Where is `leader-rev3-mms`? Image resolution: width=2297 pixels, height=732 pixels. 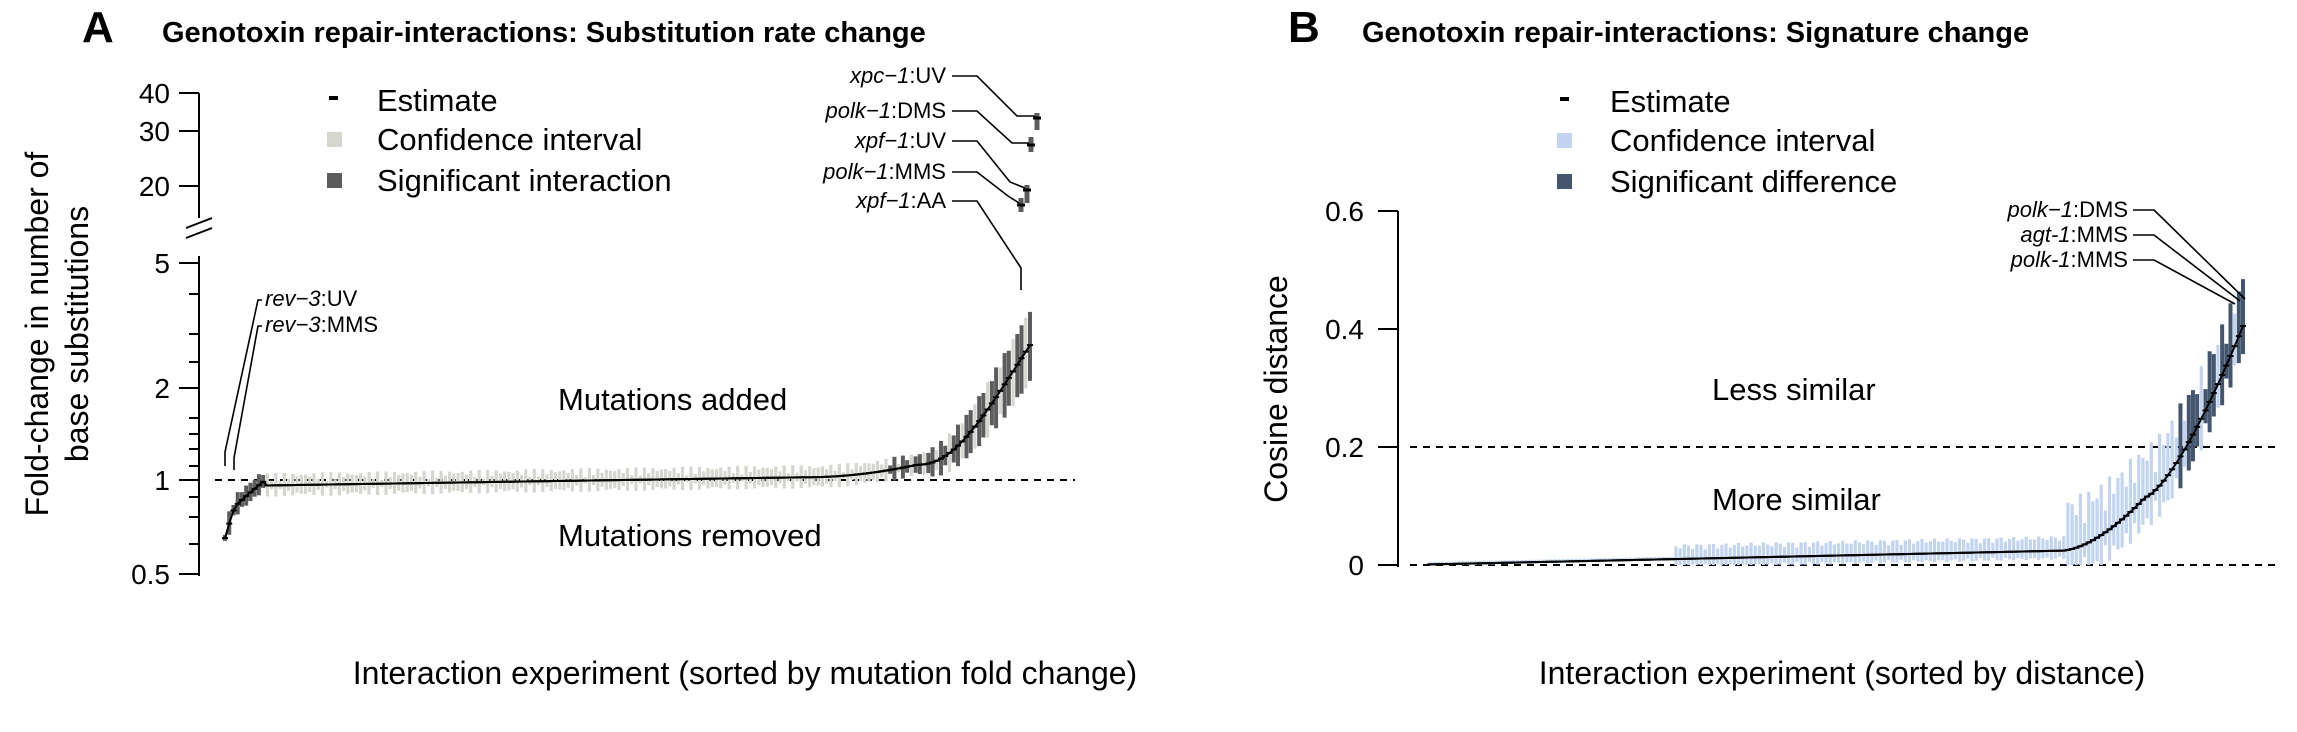
leader-rev3-mms is located at coordinates (247, 397).